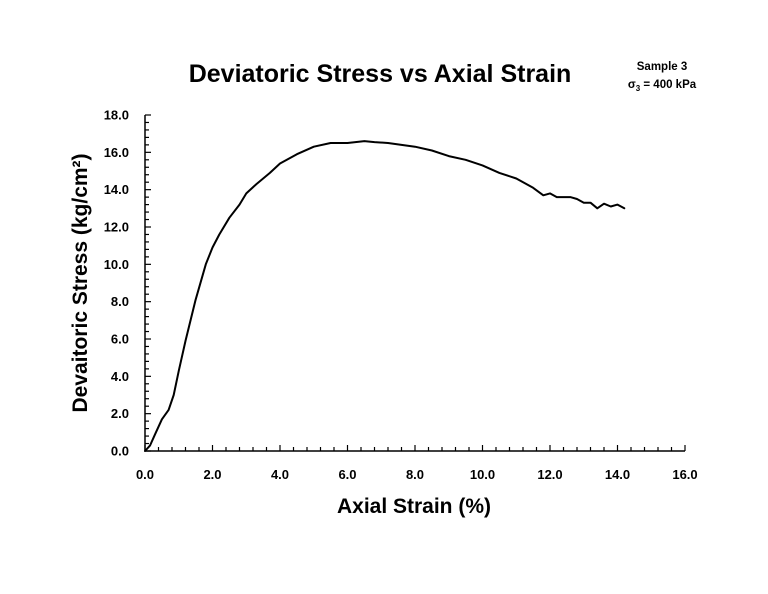  Describe the element at coordinates (662, 67) in the screenshot. I see `sample-label: Sample 3` at that location.